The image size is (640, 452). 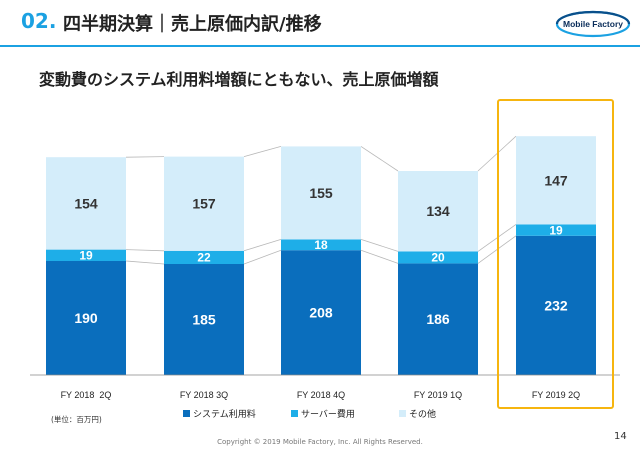 What do you see at coordinates (620, 436) in the screenshot?
I see `page-number: 14` at bounding box center [620, 436].